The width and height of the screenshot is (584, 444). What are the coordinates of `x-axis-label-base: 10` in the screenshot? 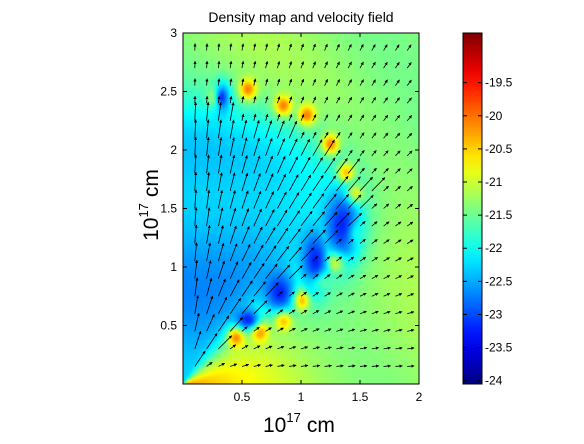 It's located at (274, 425).